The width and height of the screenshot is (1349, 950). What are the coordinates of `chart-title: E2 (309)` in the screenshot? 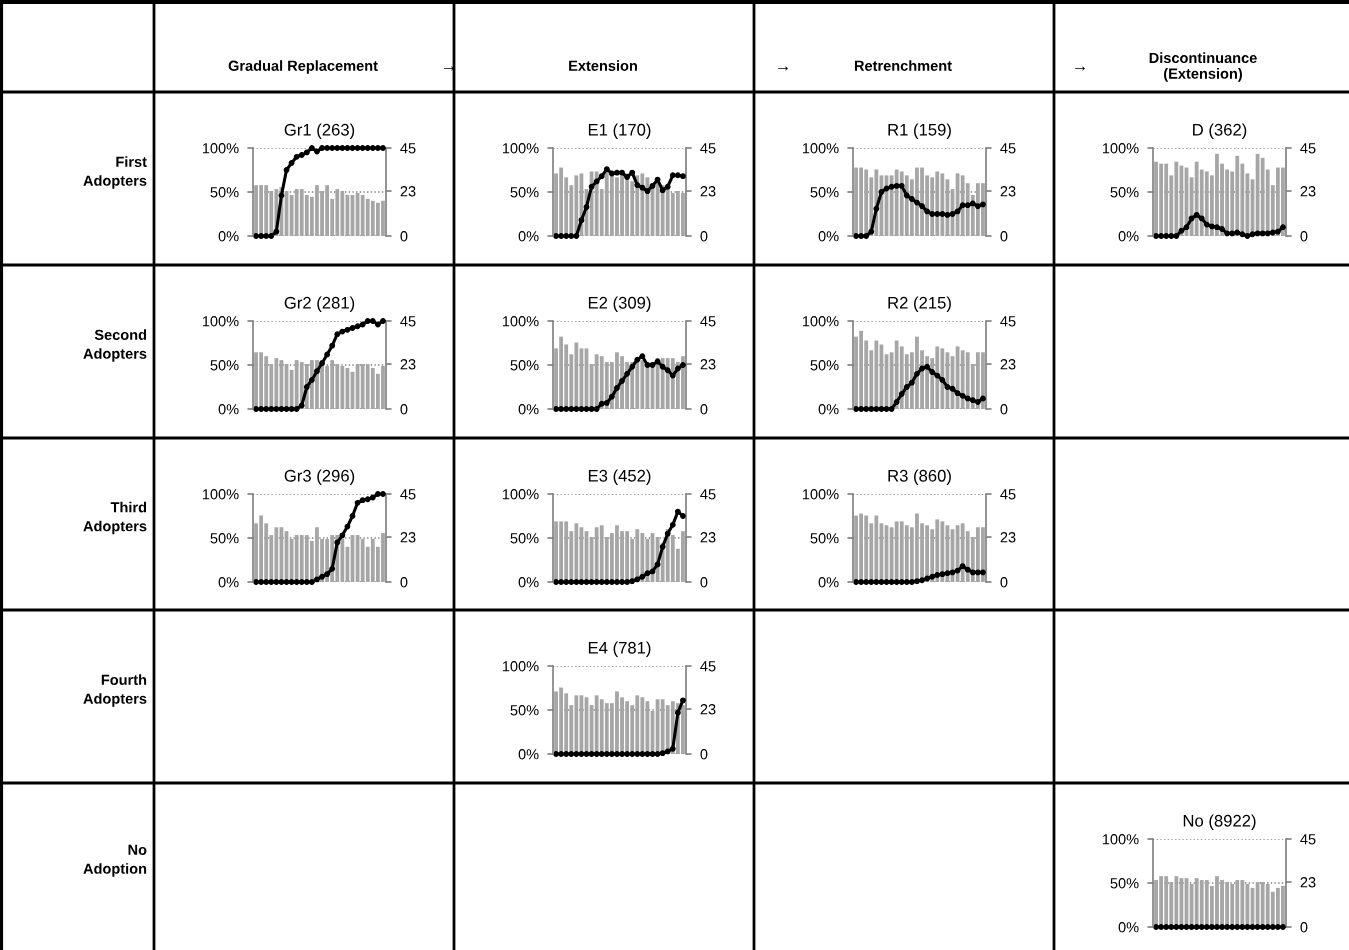 It's located at (619, 304).